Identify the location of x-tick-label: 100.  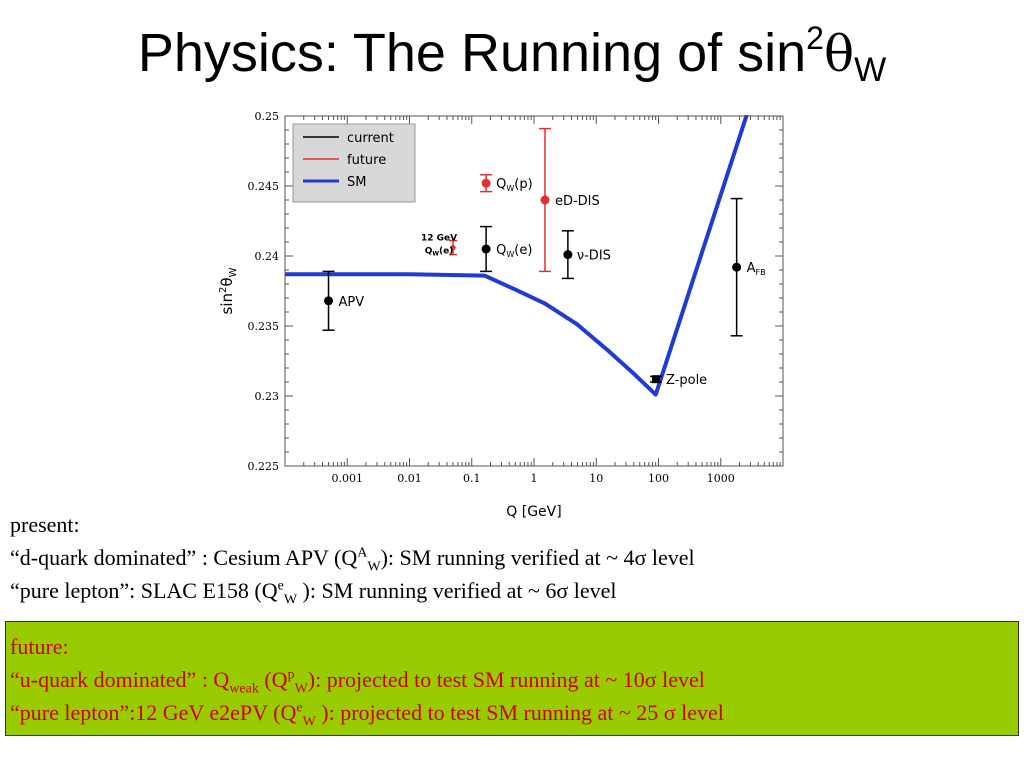
(658, 478).